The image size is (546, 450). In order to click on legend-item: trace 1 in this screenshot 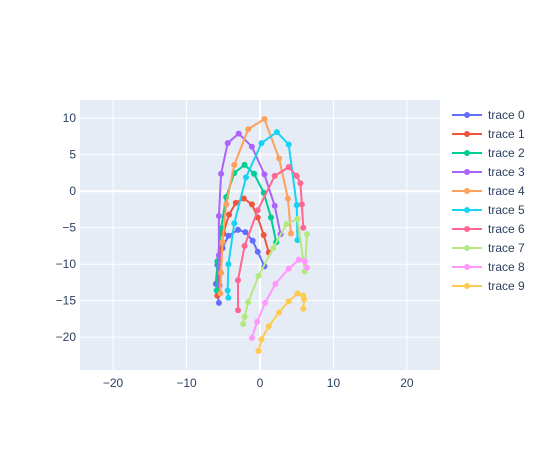, I will do `click(488, 134)`.